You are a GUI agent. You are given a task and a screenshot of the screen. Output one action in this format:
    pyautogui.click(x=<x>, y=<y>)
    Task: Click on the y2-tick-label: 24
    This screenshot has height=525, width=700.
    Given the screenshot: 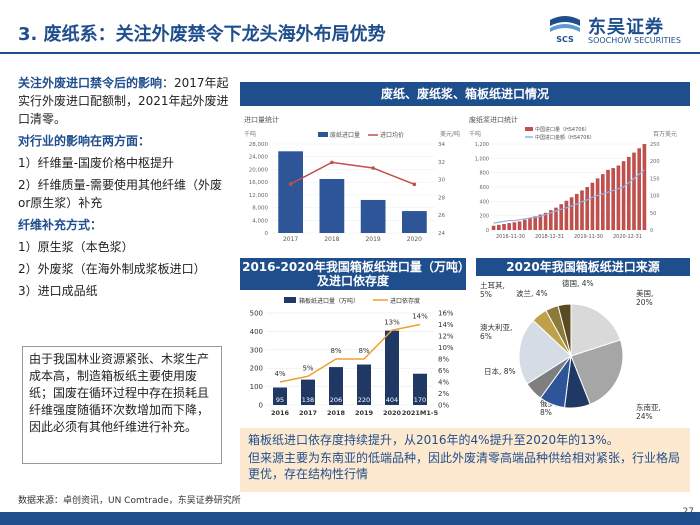 What is the action you would take?
    pyautogui.click(x=441, y=234)
    